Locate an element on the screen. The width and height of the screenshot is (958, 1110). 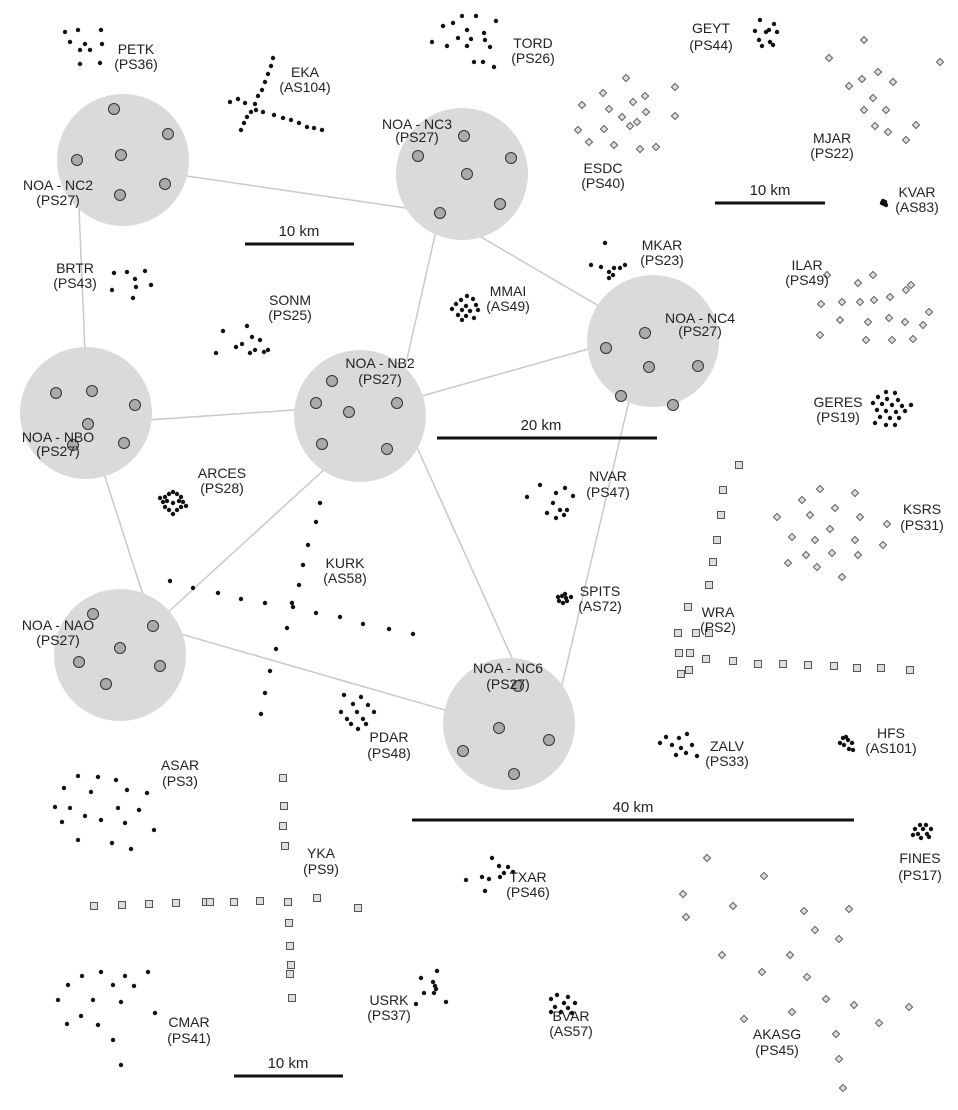
array-name-label: FINES is located at coordinates (919, 858).